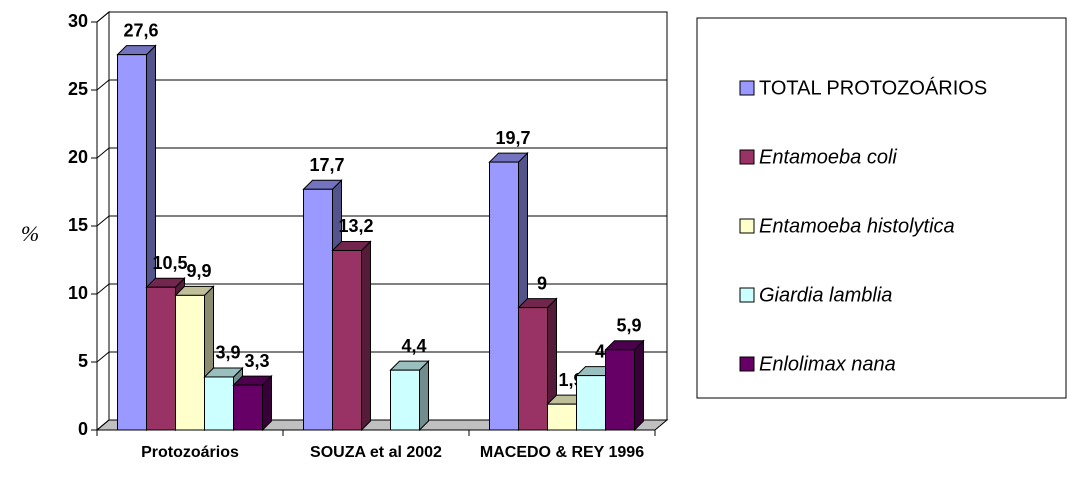 The height and width of the screenshot is (490, 1074). I want to click on value-label: 4, so click(600, 351).